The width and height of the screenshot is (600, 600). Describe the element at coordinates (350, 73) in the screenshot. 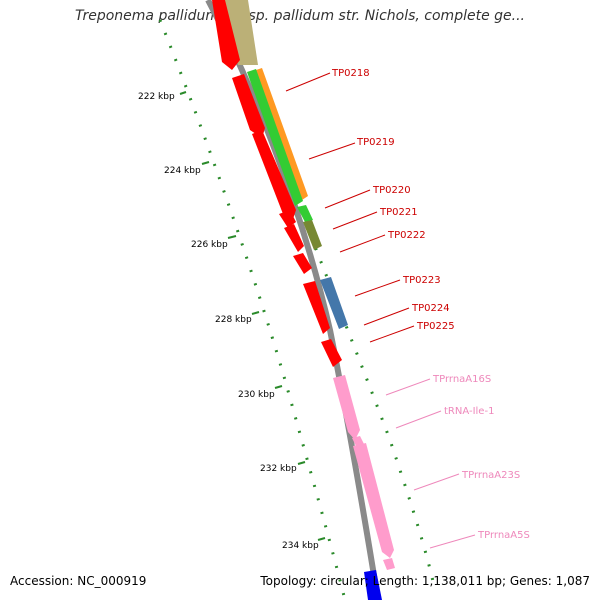

I see `gene-label: TP0218` at that location.